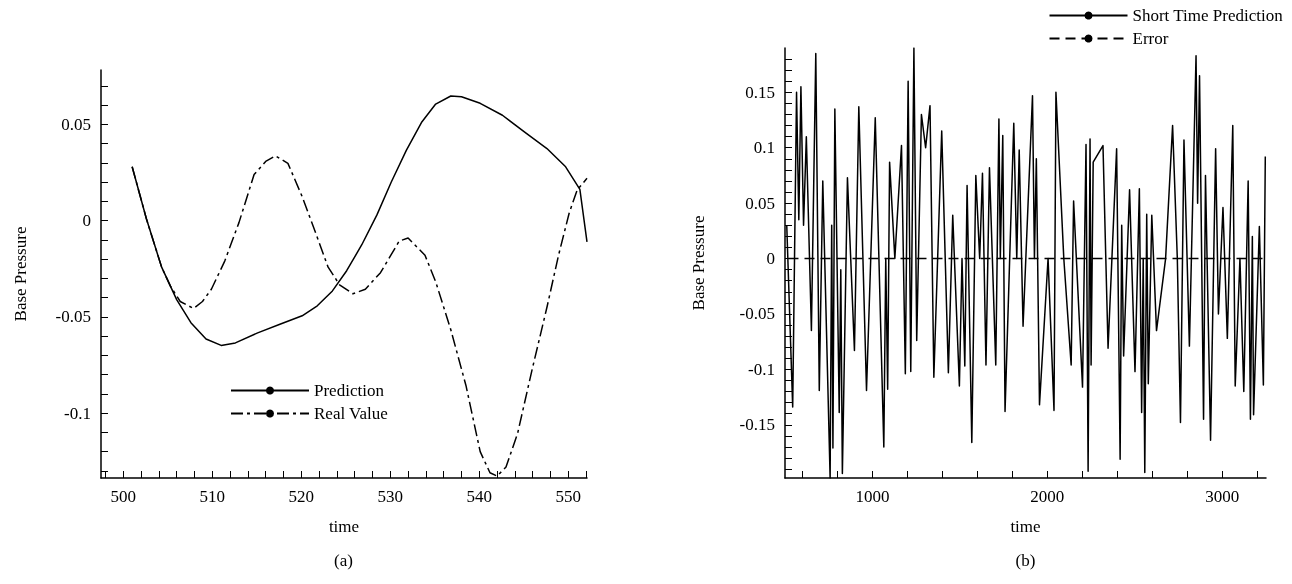 Image resolution: width=1292 pixels, height=584 pixels. I want to click on x-tick-label: 530, so click(390, 496).